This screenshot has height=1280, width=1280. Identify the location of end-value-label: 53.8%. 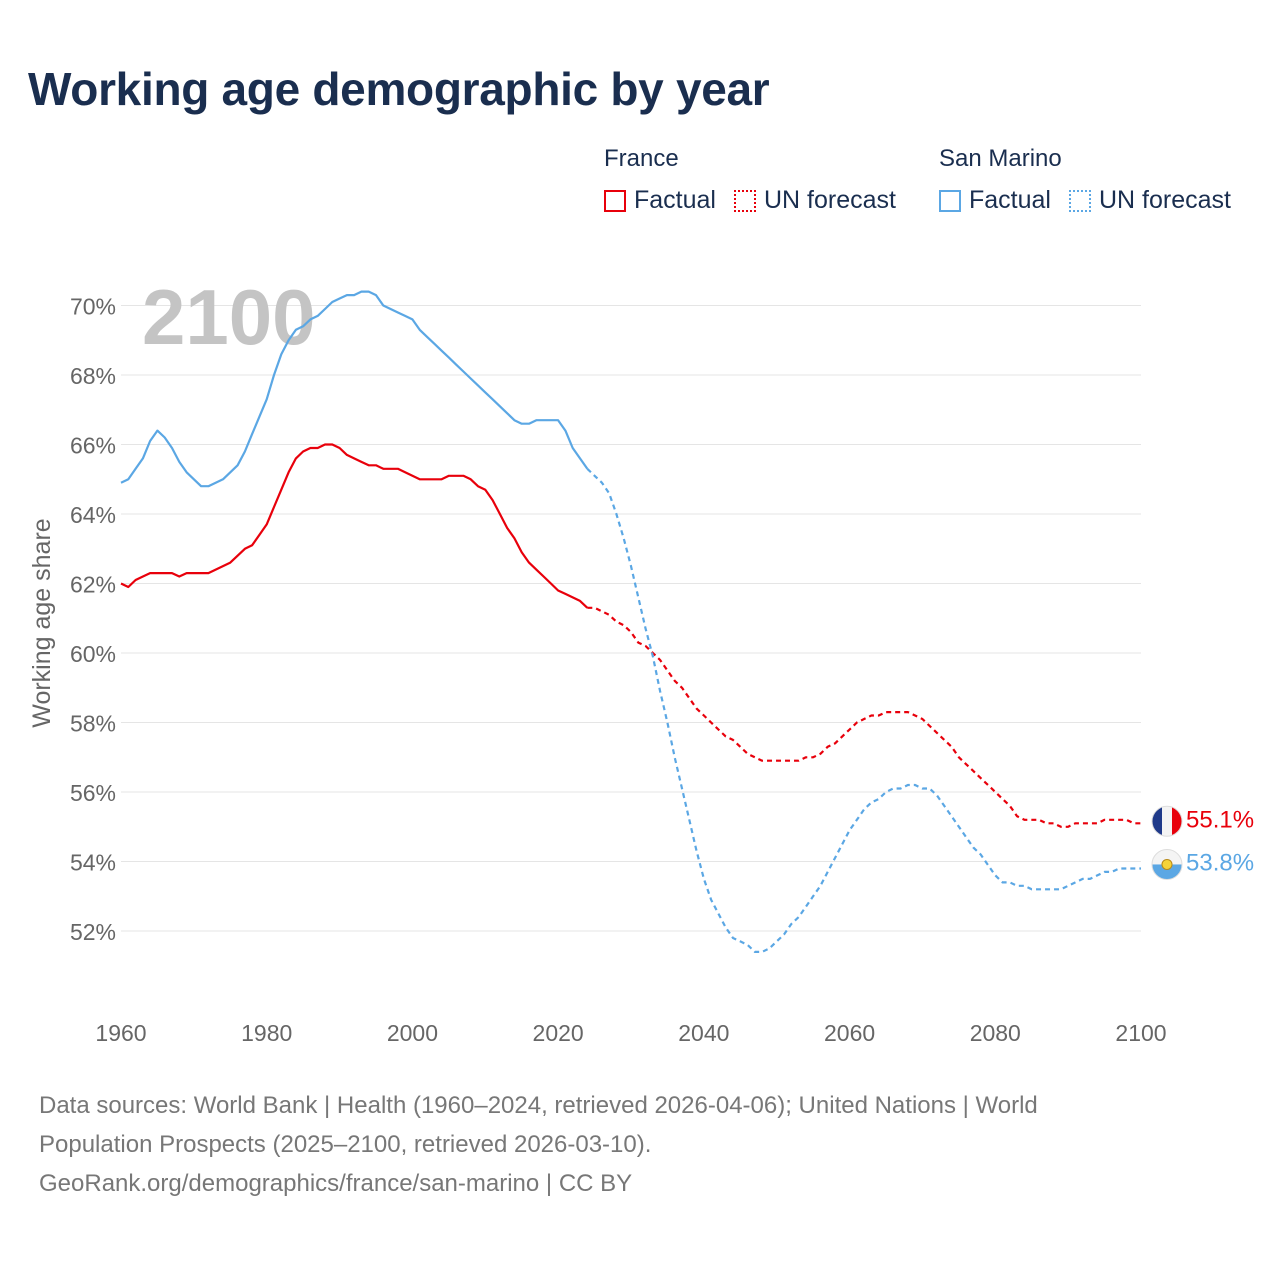
(1220, 862).